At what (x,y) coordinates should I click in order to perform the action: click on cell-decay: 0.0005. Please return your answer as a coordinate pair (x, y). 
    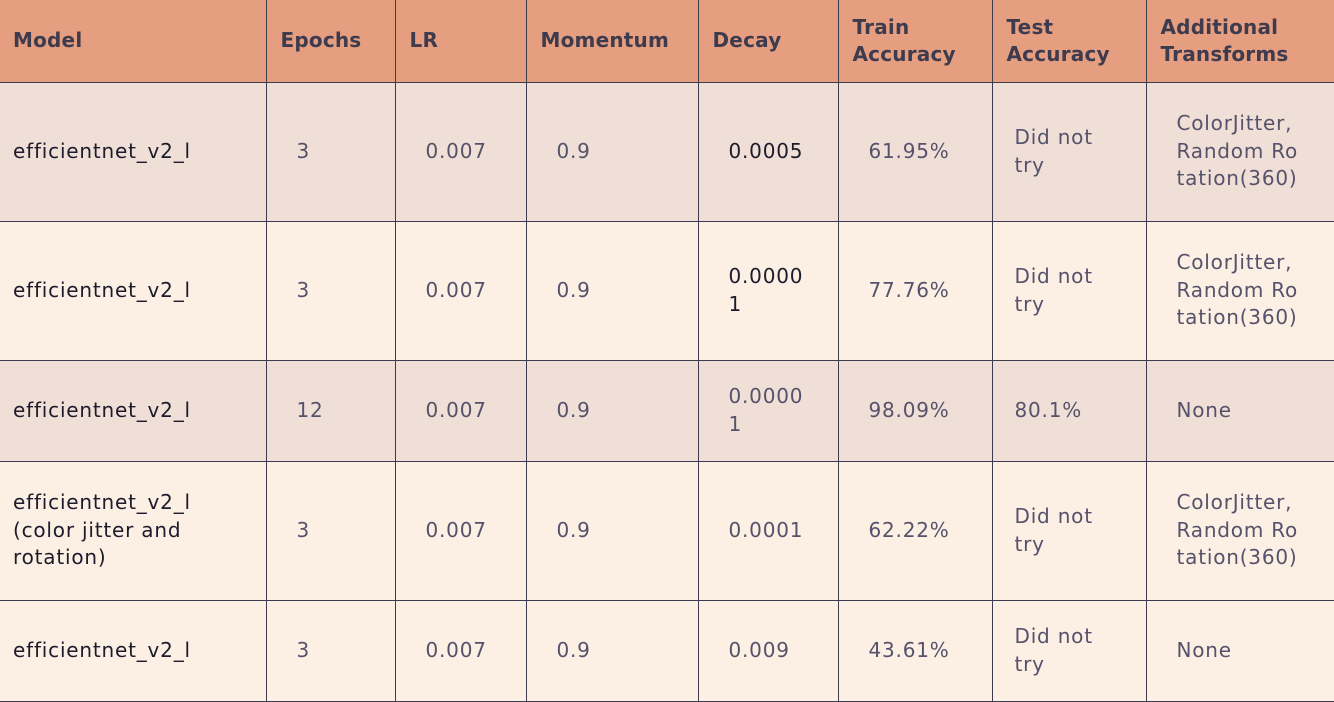
    Looking at the image, I should click on (767, 152).